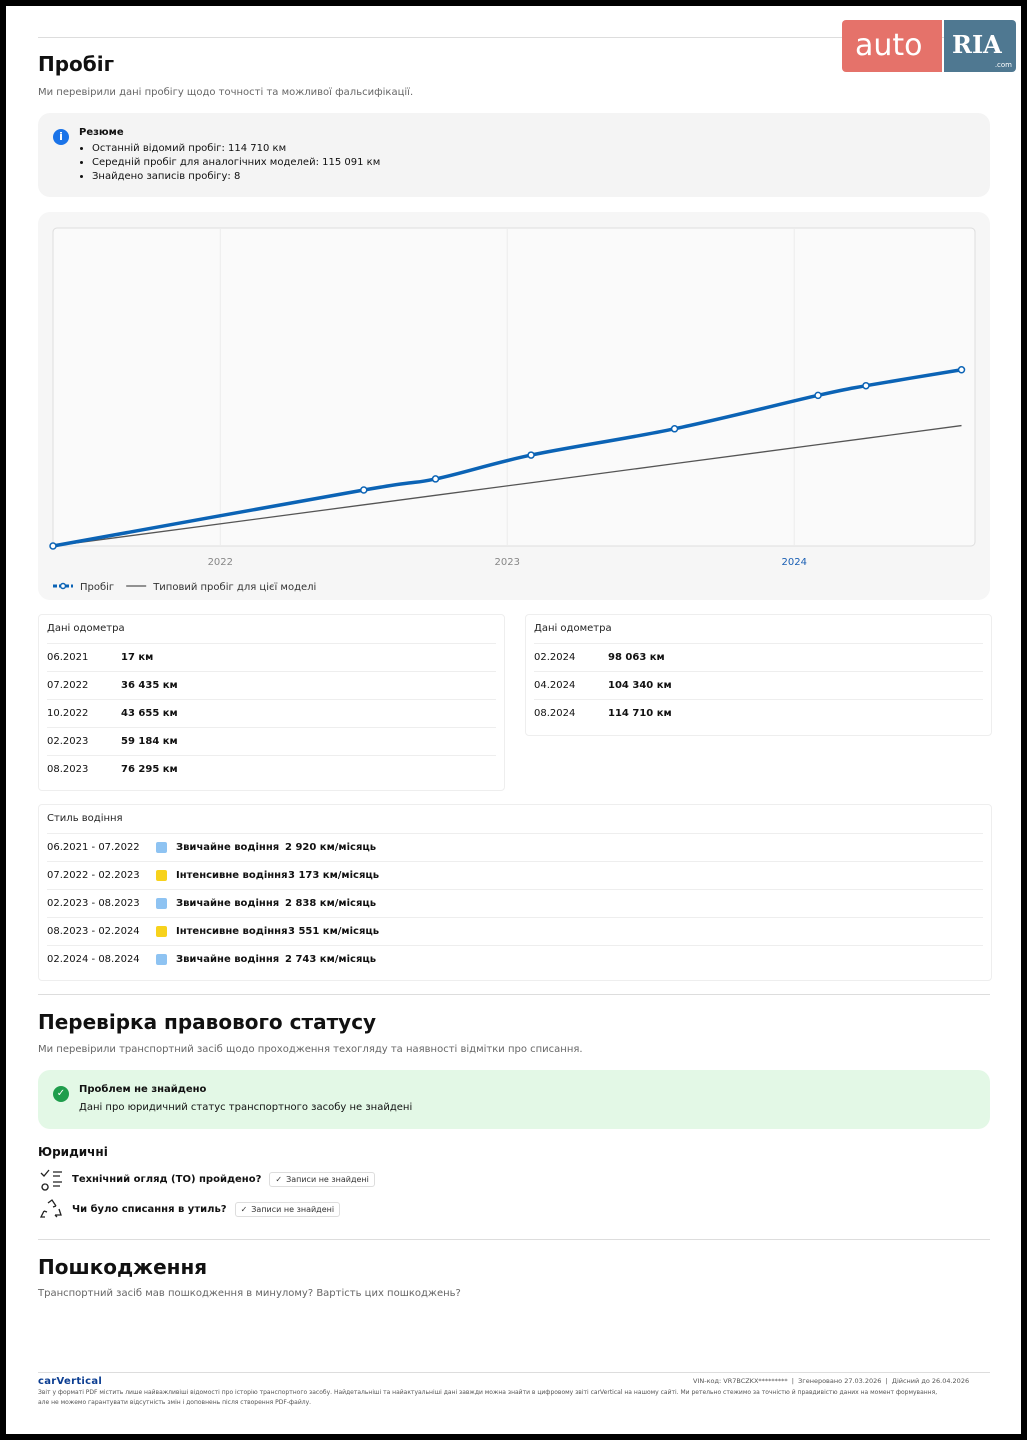 The image size is (1027, 1440). What do you see at coordinates (63, 586) in the screenshot?
I see `legend-swatch` at bounding box center [63, 586].